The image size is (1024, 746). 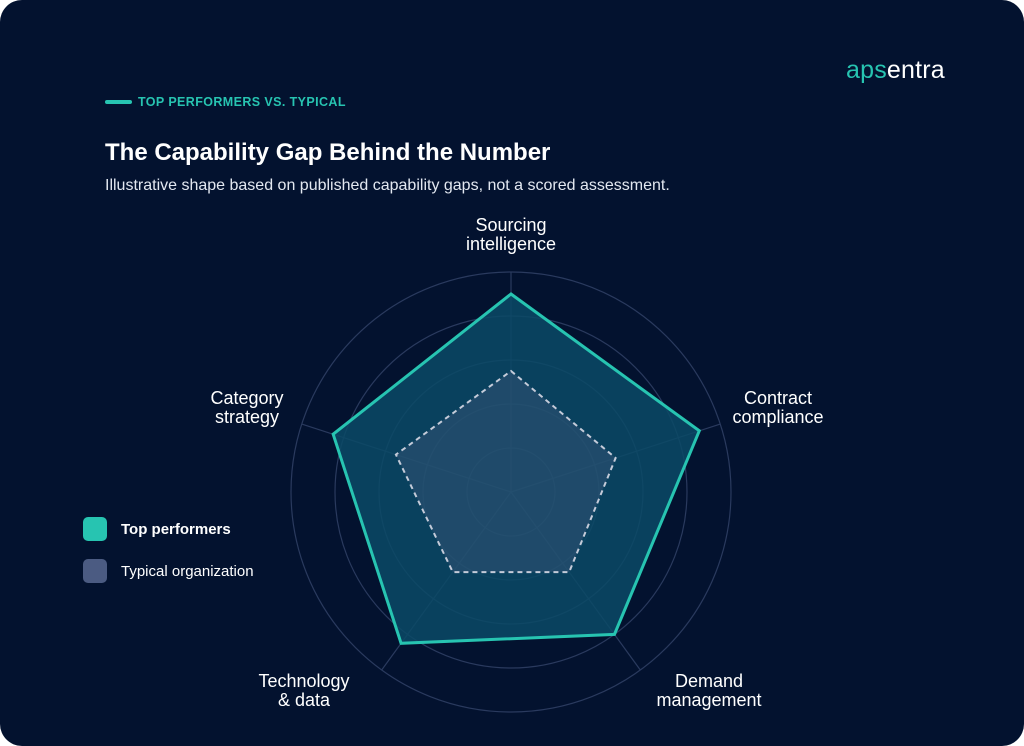 I want to click on eyebrow: TOP PERFORMERS VS. TYPICAL, so click(x=225, y=102).